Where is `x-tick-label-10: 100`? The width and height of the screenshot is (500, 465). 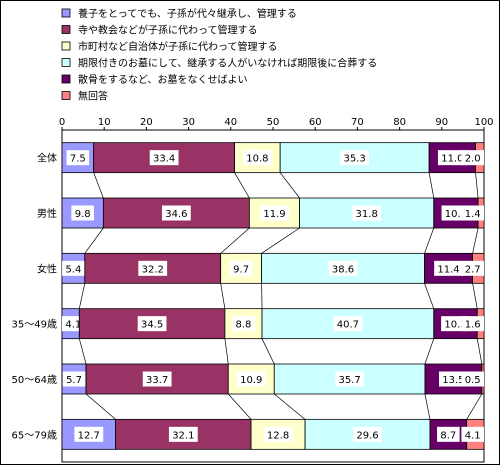 x-tick-label-10: 100 is located at coordinates (483, 122).